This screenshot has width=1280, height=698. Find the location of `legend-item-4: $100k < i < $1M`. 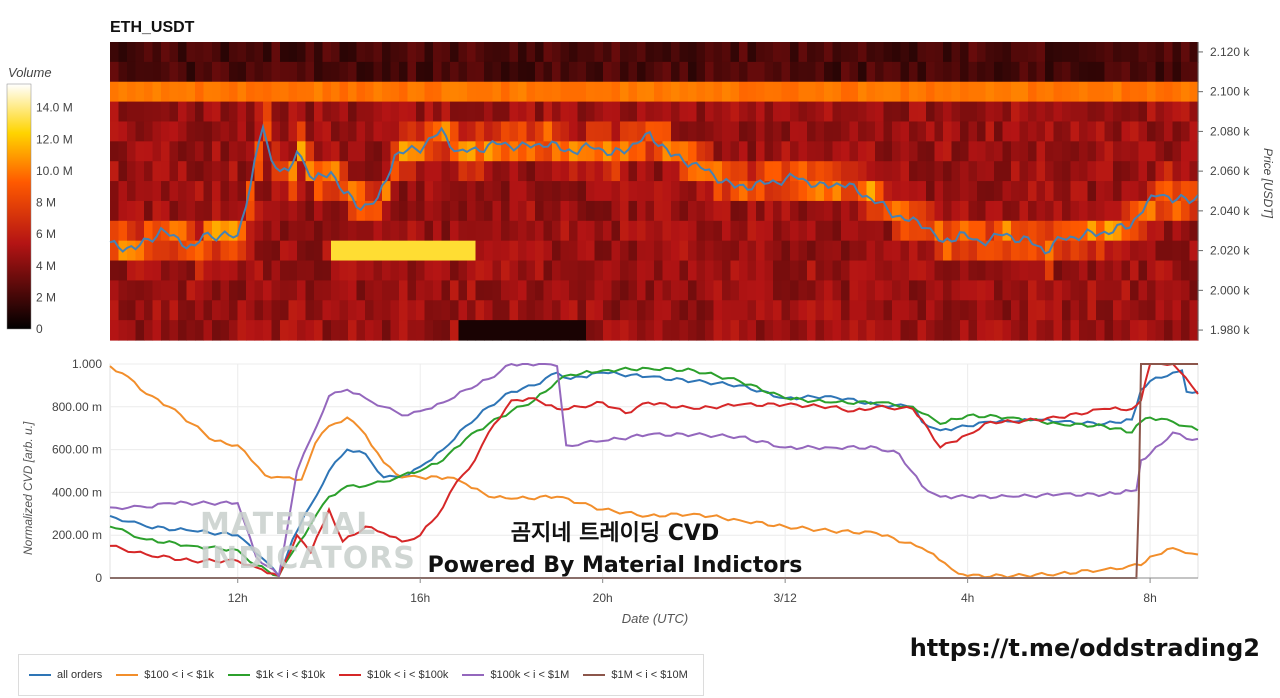

legend-item-4: $100k < i < $1M is located at coordinates (515, 675).